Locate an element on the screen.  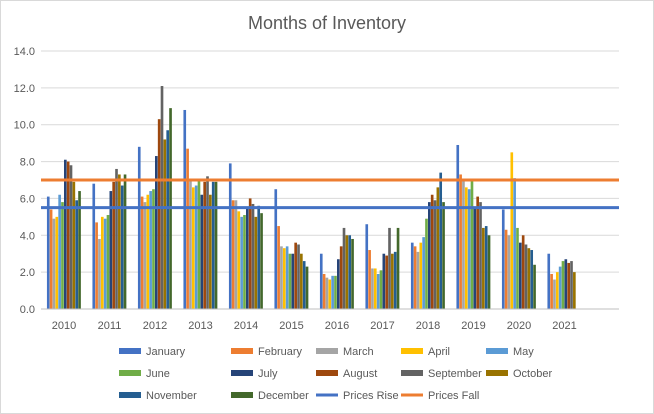
bar-october-2010 is located at coordinates (74, 245).